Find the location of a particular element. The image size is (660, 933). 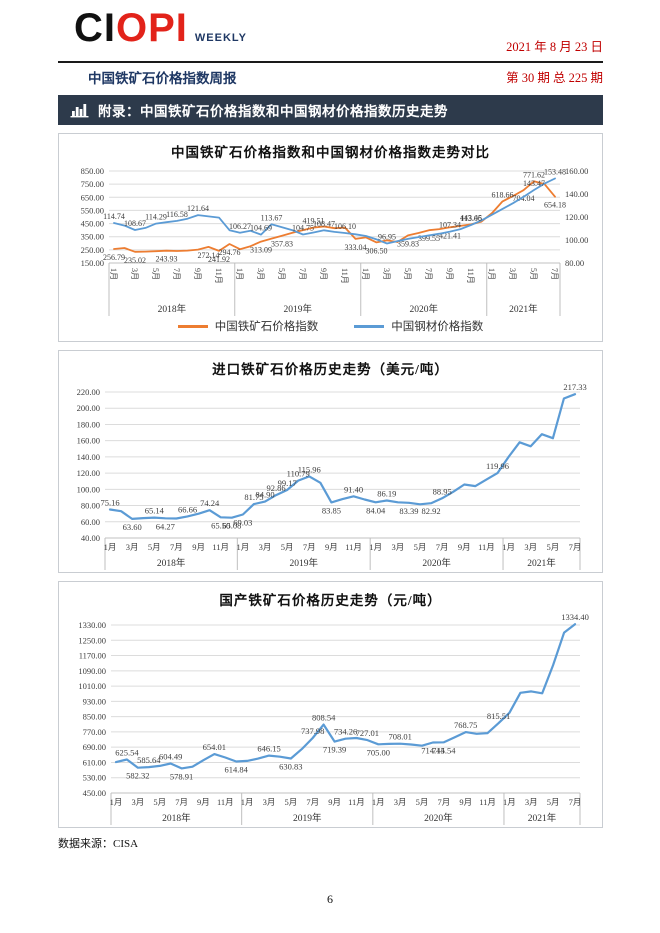

legend-swatch-blue is located at coordinates (369, 326).